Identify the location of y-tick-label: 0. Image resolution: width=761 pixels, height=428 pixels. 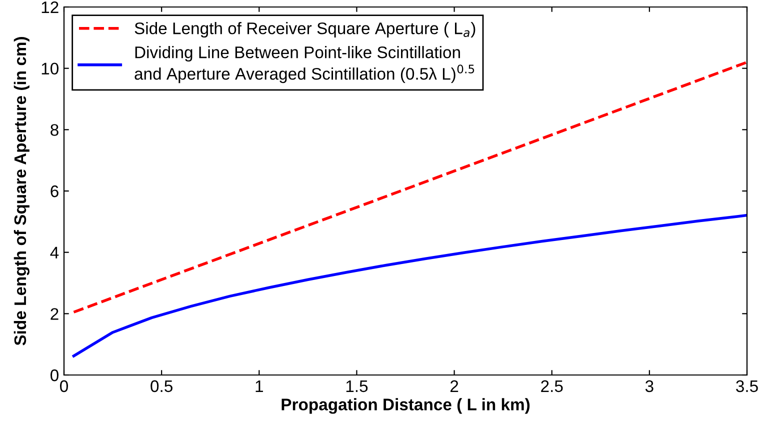
(54, 375).